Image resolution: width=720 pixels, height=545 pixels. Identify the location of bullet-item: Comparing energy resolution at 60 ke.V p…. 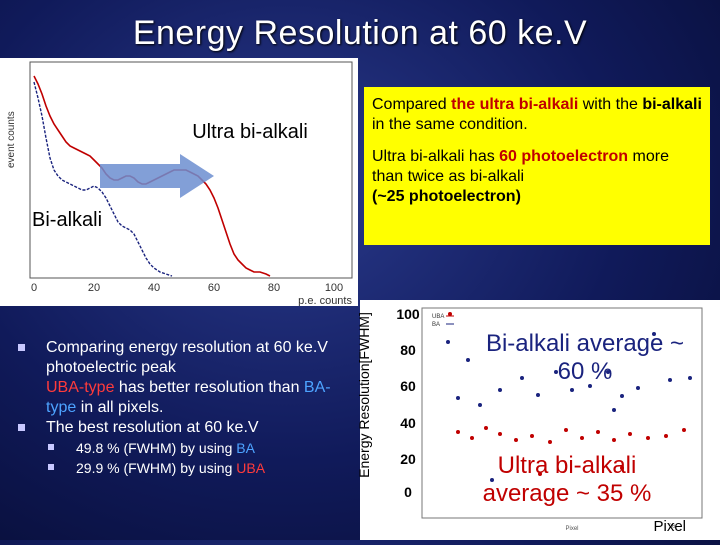
(183, 378).